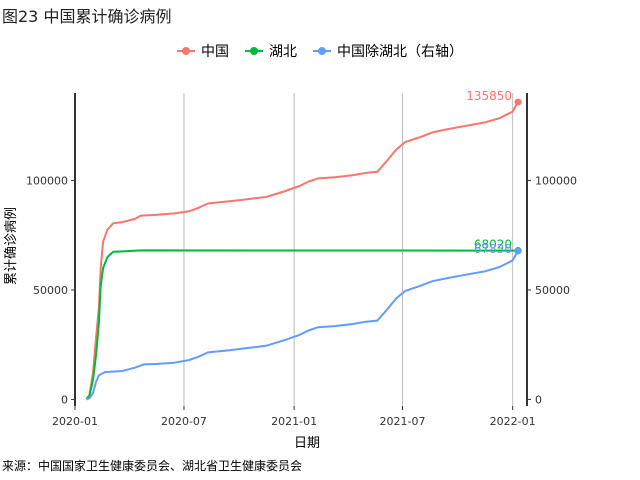 The width and height of the screenshot is (640, 480). I want to click on legend-item-china-ex-hubei: 中国除湖北（右轴）, so click(388, 51).